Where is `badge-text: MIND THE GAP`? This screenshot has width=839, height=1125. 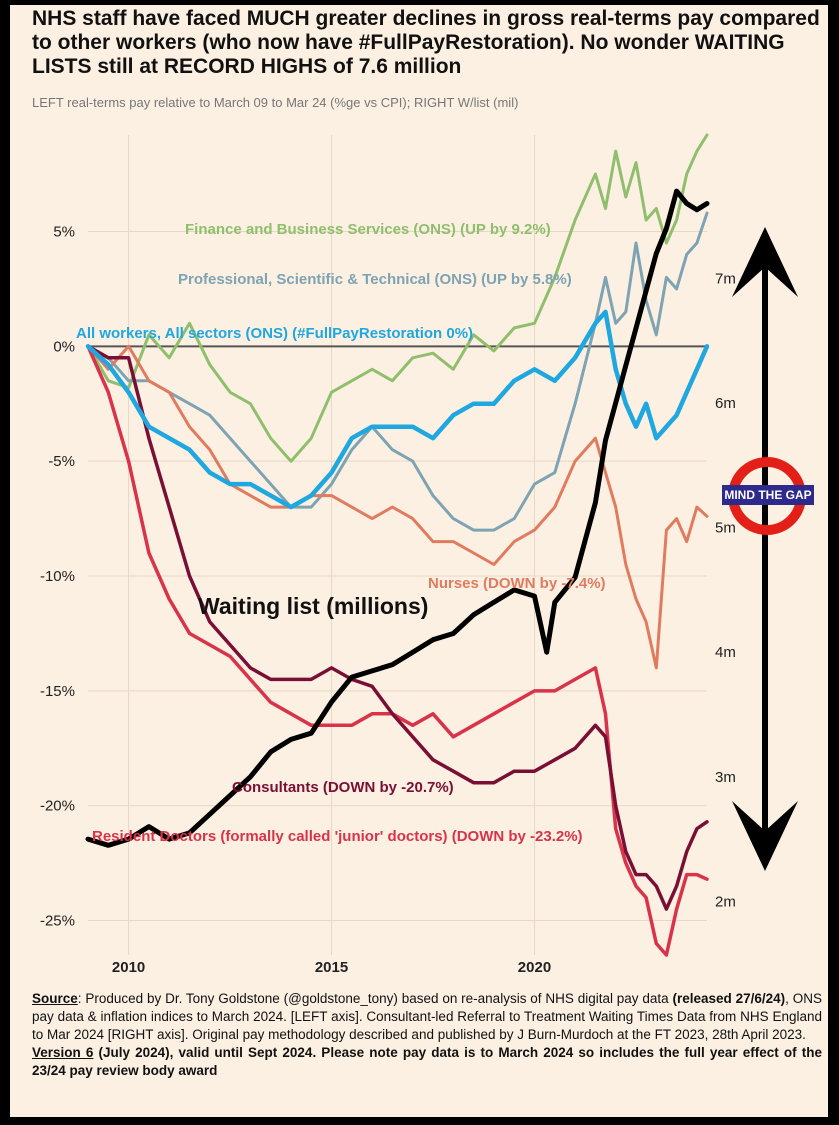 badge-text: MIND THE GAP is located at coordinates (767, 495).